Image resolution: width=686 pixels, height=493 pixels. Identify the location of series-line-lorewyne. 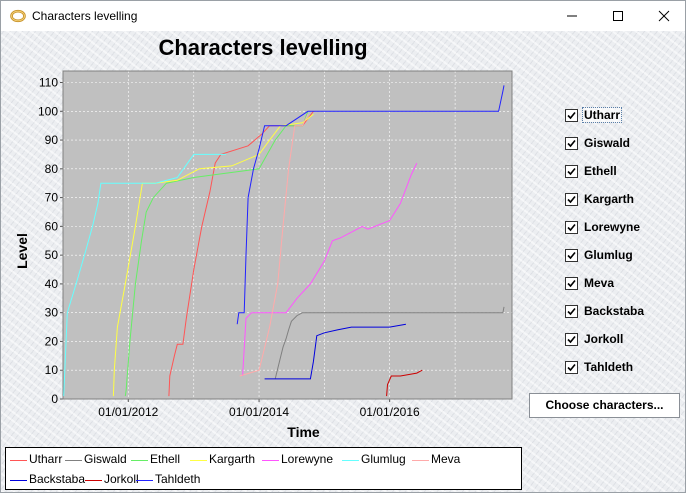
(330, 269).